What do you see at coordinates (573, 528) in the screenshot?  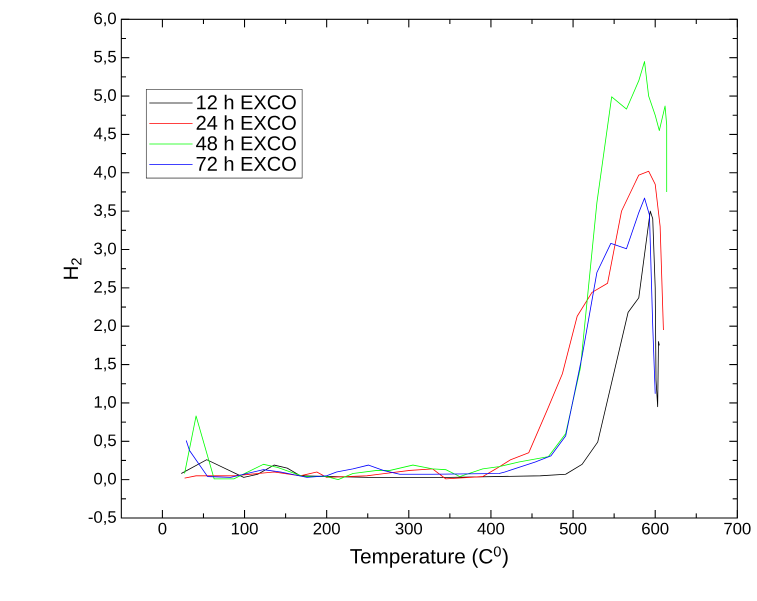 I see `x-tick-label: 500` at bounding box center [573, 528].